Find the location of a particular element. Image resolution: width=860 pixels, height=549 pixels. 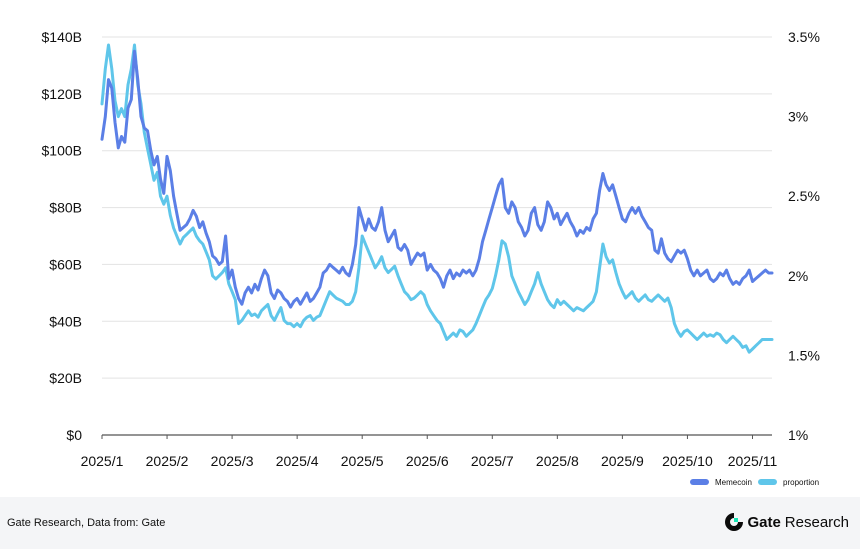

gate-research-logo: Gate Research is located at coordinates (786, 522).